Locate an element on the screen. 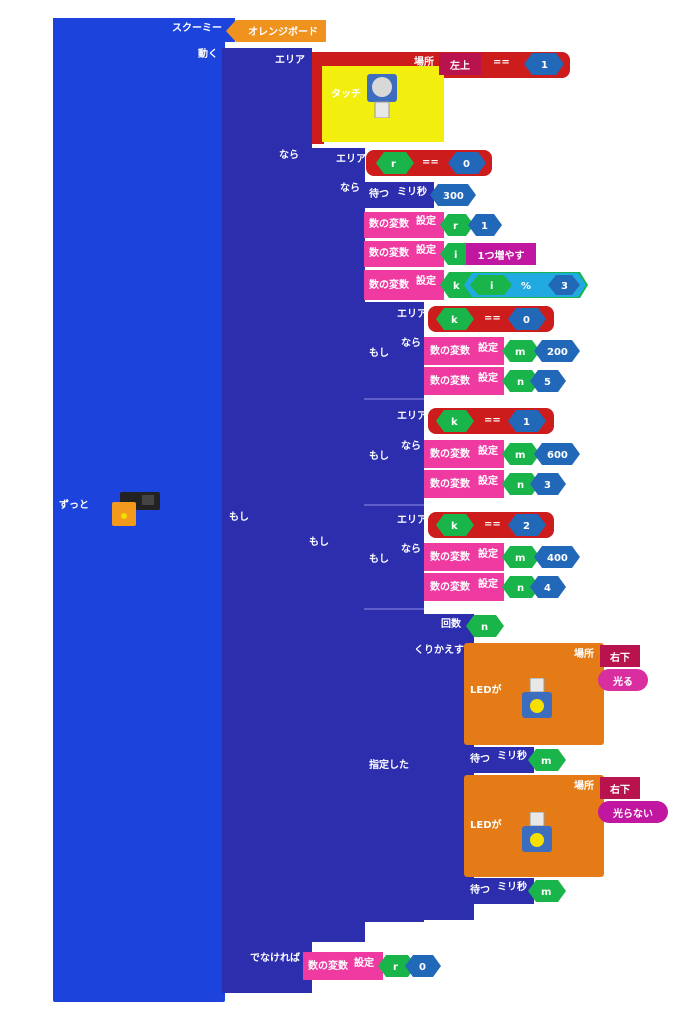 This screenshot has height=1024, width=683. led-on-place-dropdown: 右下 is located at coordinates (620, 656).